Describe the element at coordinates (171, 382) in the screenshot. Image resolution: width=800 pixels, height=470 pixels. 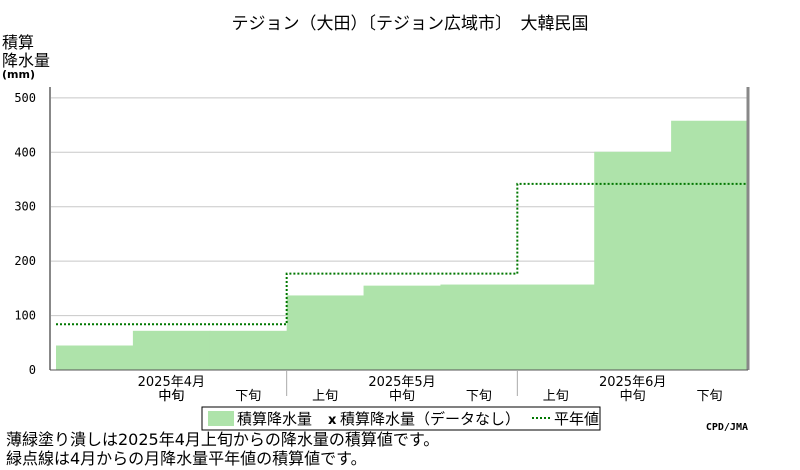
I see `month-label-0: 2025年4月` at that location.